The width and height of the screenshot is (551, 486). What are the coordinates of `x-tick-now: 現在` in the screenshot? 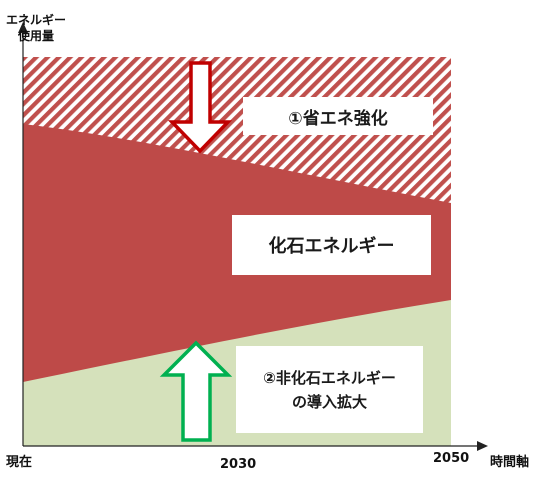 It's located at (19, 462).